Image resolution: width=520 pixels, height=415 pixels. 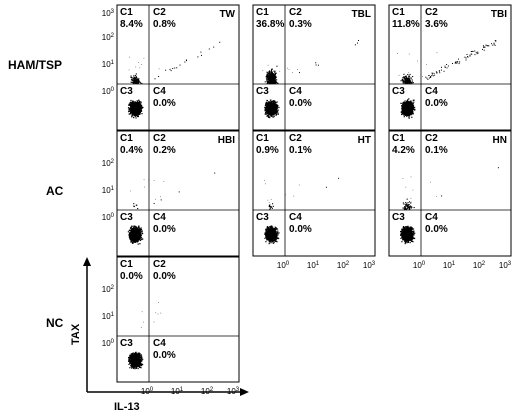 What do you see at coordinates (131, 24) in the screenshot?
I see `quadrant-c1-value: 8.4%` at bounding box center [131, 24].